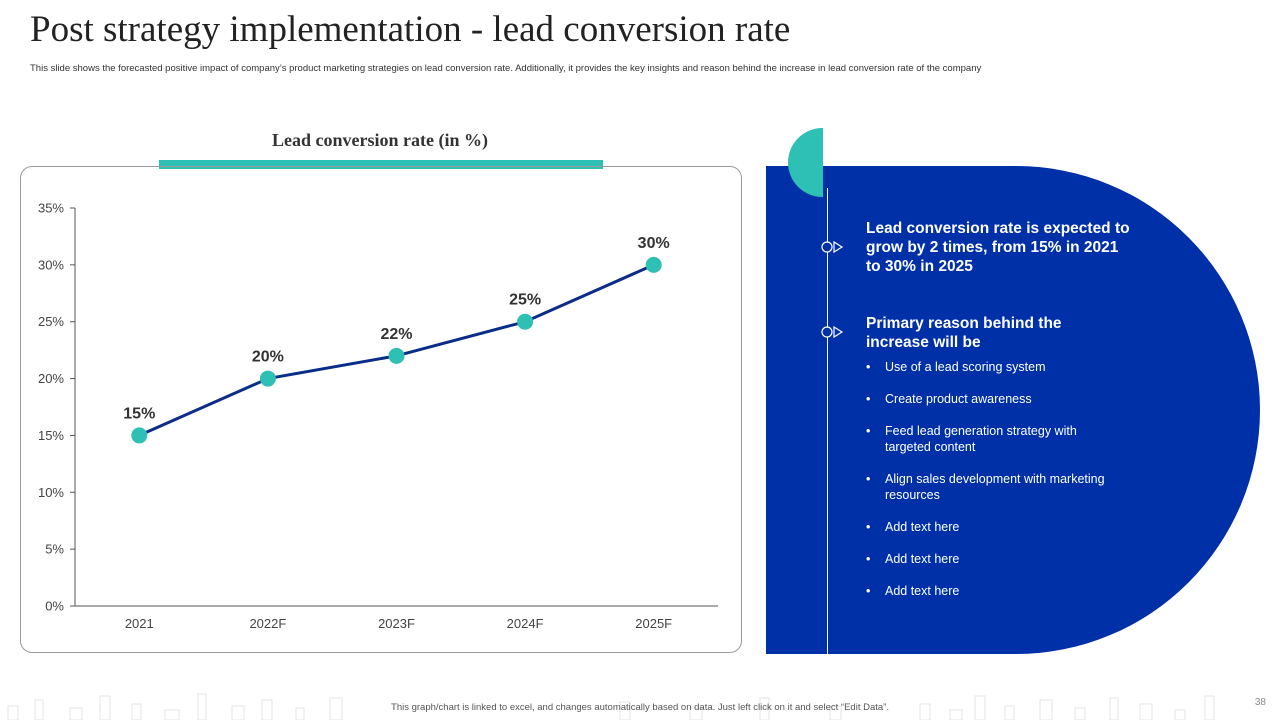 The height and width of the screenshot is (720, 1280). Describe the element at coordinates (380, 140) in the screenshot. I see `chart-heading: Lead conversion rate (in %)` at that location.